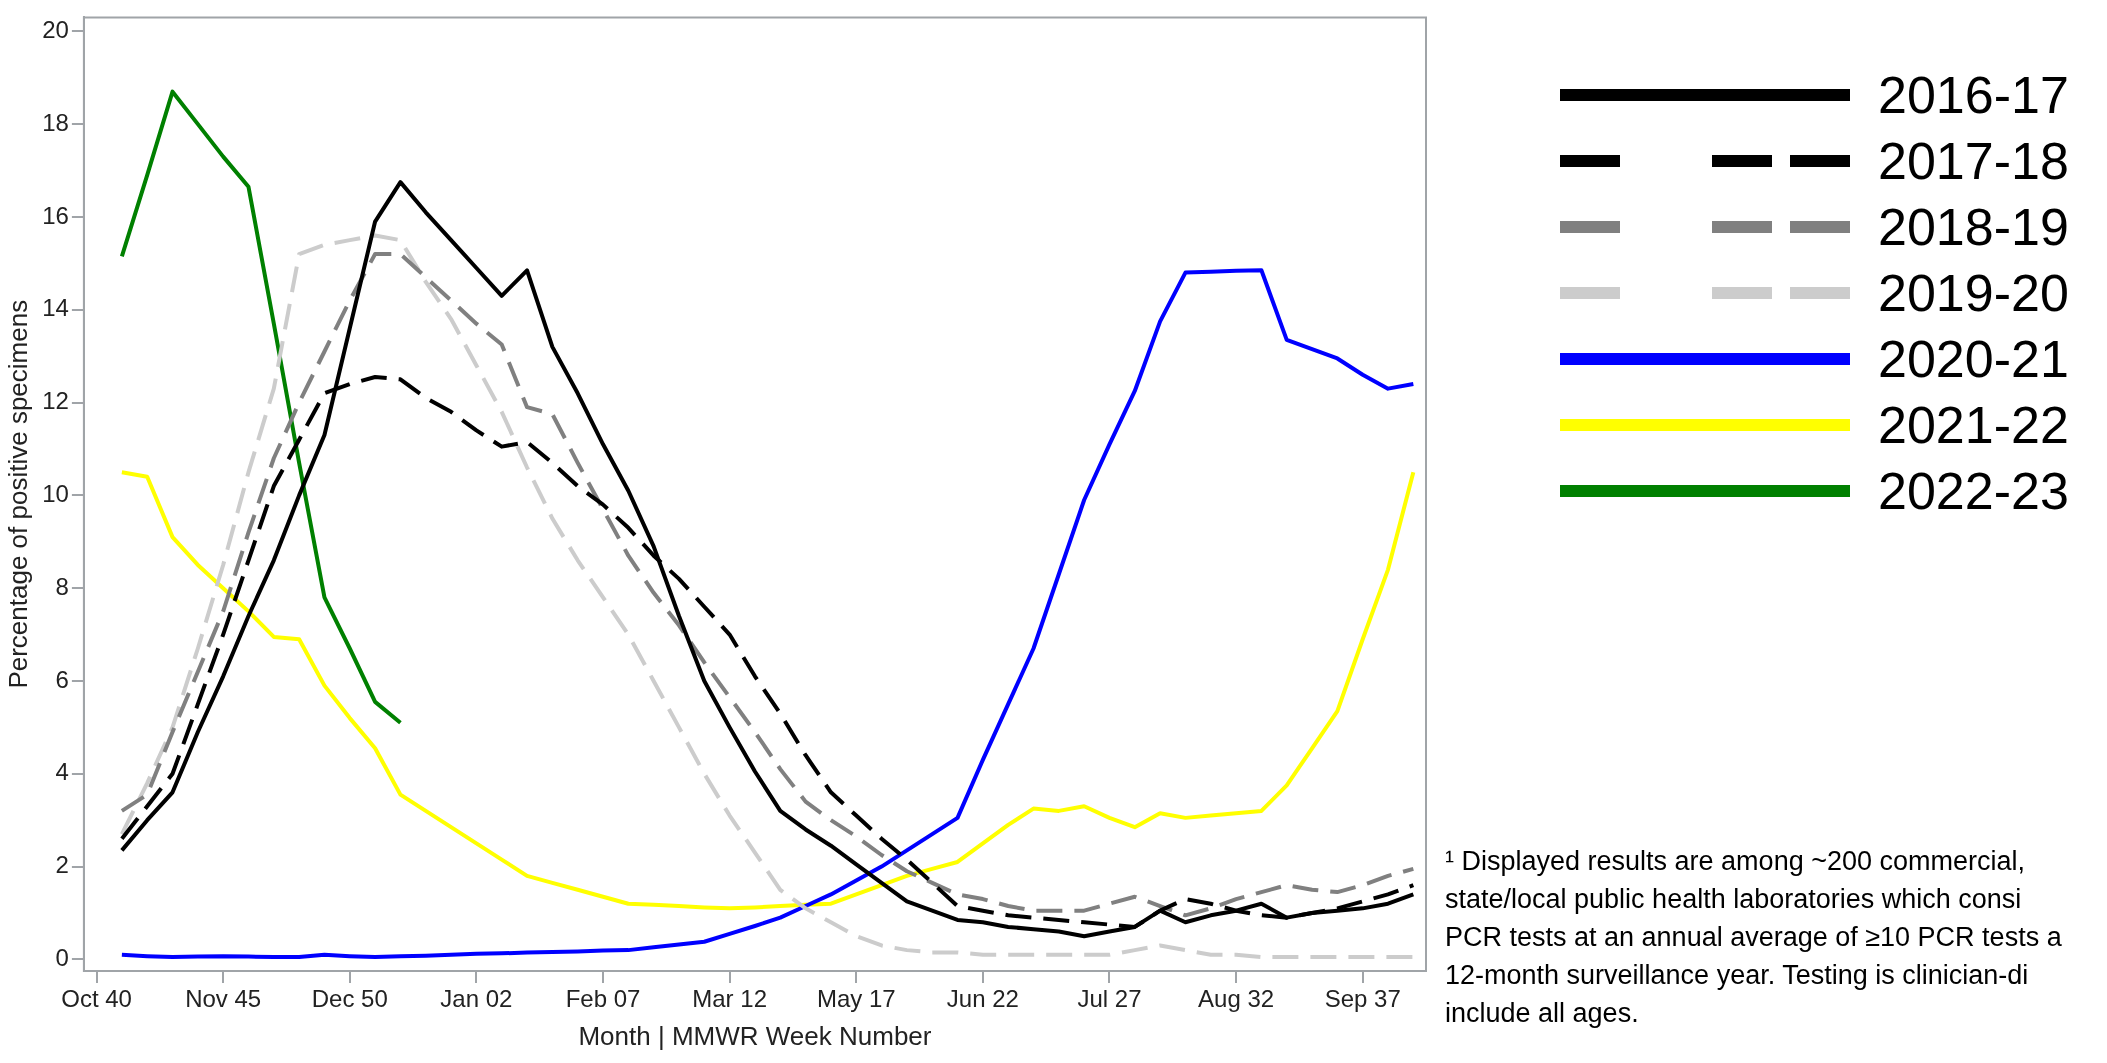  I want to click on legend-label: 2019-20, so click(1973, 293).